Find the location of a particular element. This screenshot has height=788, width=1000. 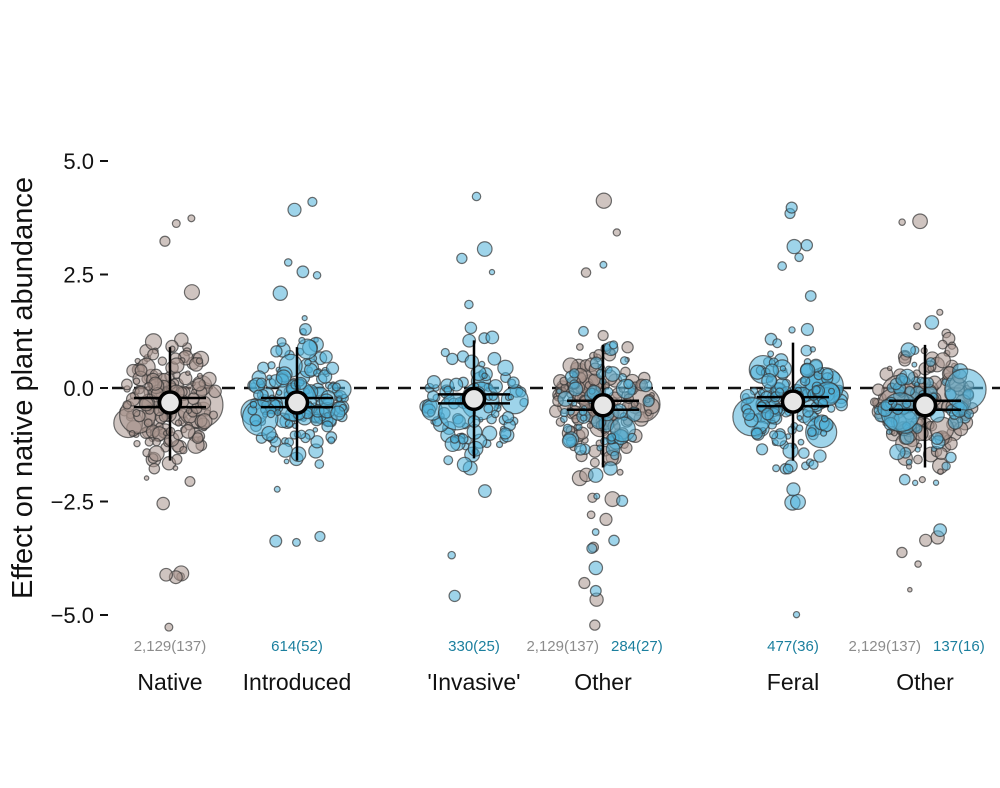

y-tick-label: −5.0 is located at coordinates (72, 615).